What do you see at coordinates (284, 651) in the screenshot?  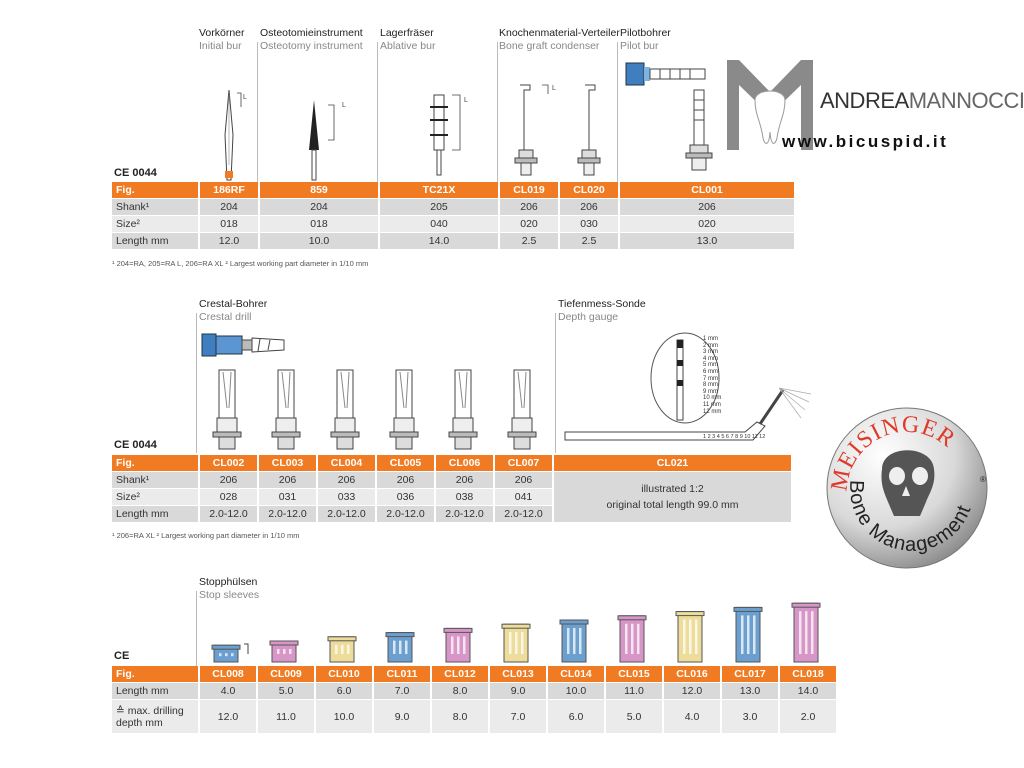 I see `stop-sleeve-cl009` at bounding box center [284, 651].